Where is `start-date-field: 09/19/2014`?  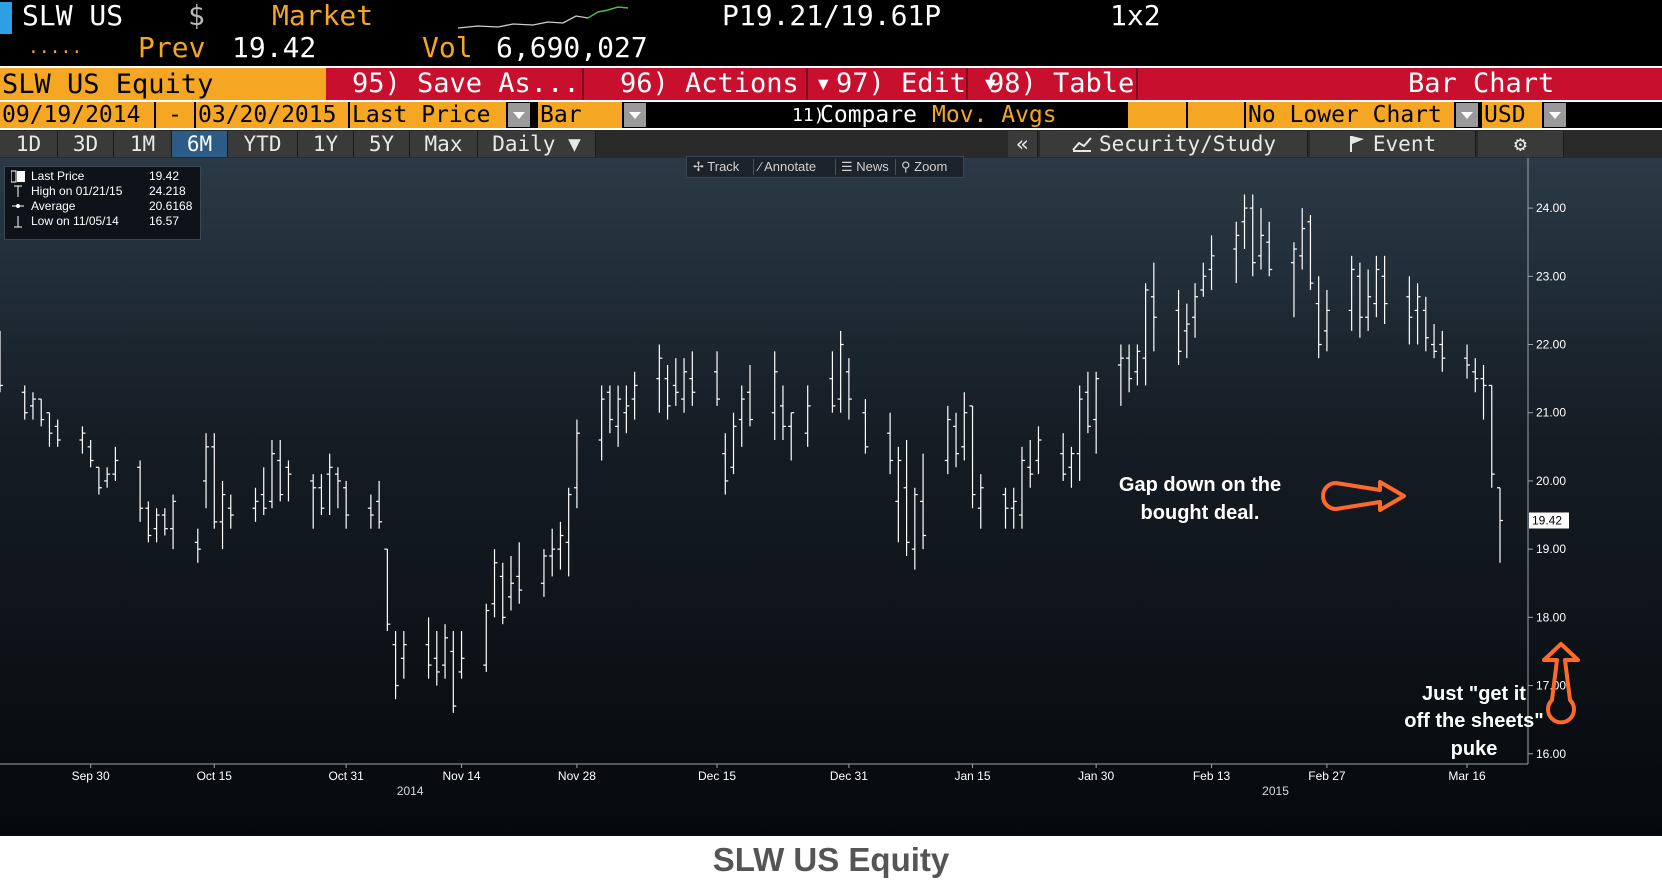 start-date-field: 09/19/2014 is located at coordinates (77, 115).